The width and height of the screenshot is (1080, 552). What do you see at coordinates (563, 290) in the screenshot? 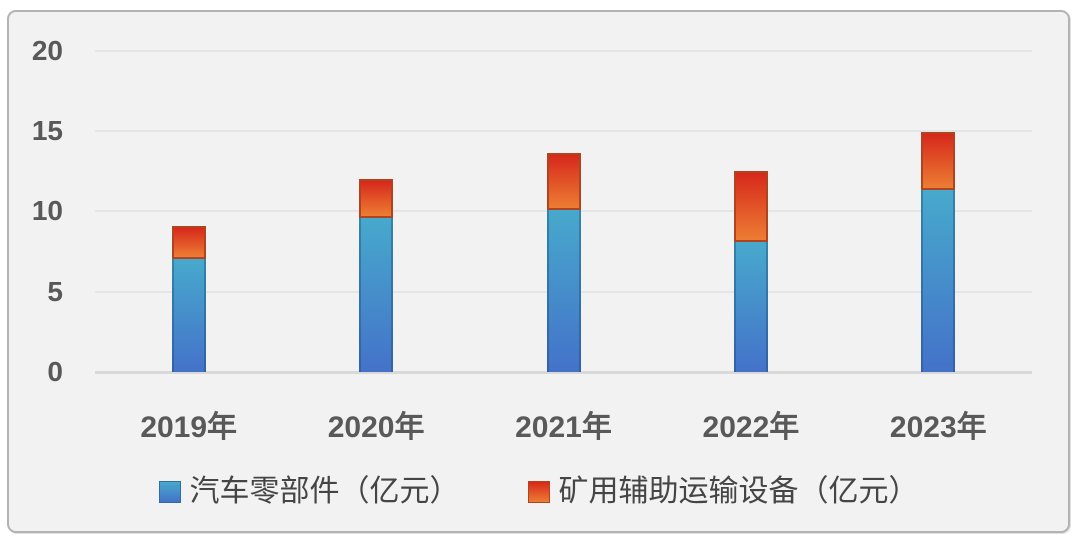
I see `bar-segment-auto-parts-2021年` at bounding box center [563, 290].